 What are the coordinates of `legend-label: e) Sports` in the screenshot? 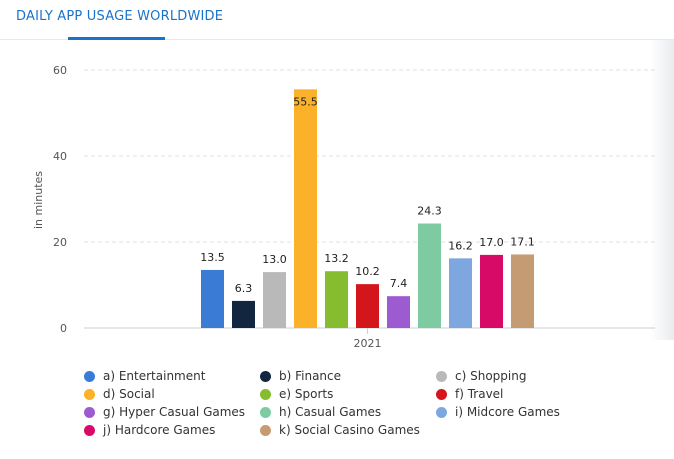 It's located at (306, 394).